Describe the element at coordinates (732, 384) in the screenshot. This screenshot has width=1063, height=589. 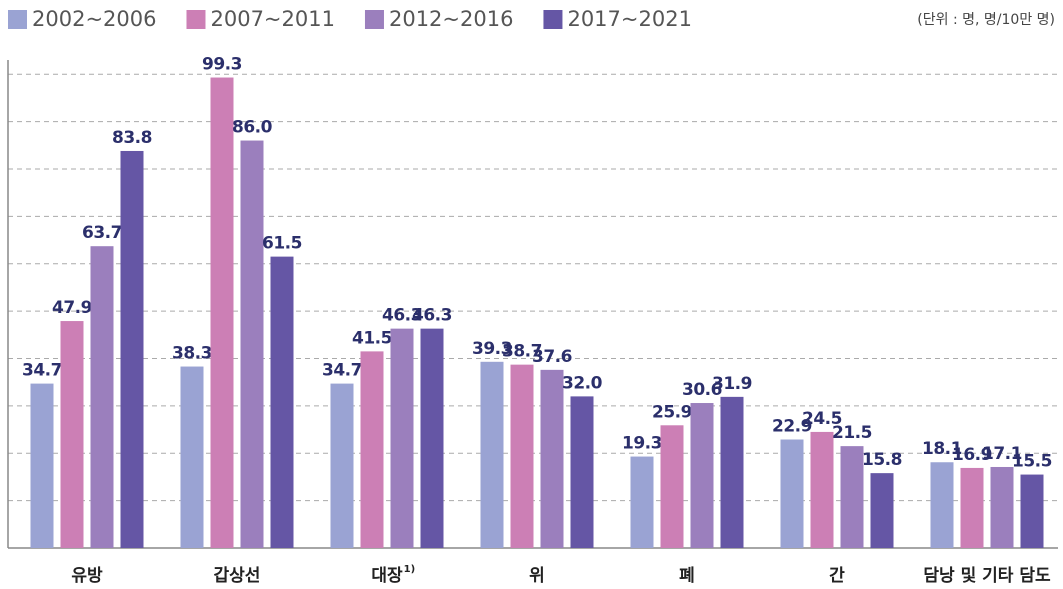
I see `value-label: 31.9` at that location.